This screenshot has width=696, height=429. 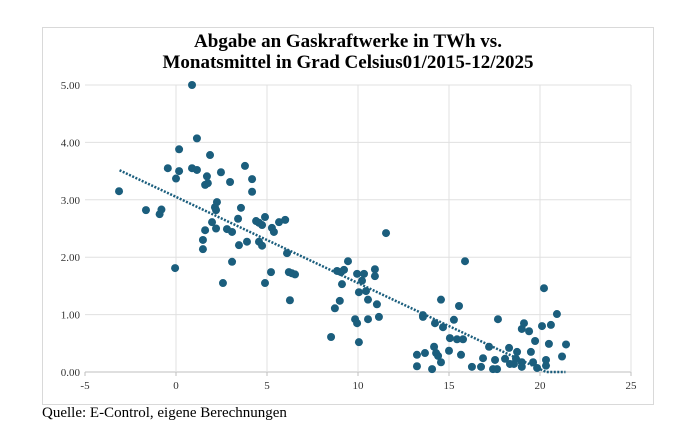 I want to click on source-note: Quelle: E-Control, eigene Berechnungen, so click(x=164, y=413).